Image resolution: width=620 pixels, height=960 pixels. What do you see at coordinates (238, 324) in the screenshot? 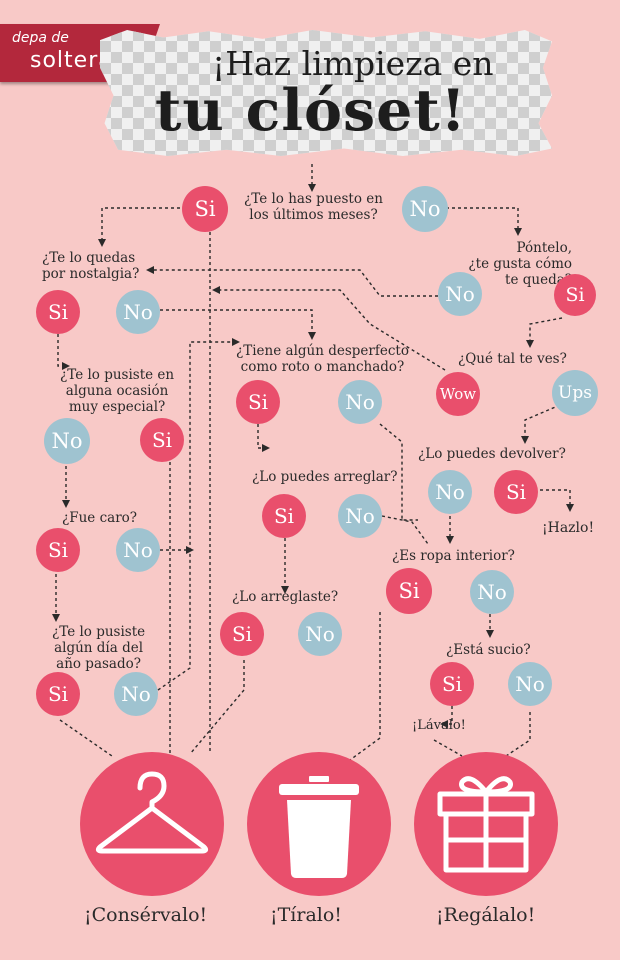
I see `arrow-no3-q5` at bounding box center [238, 324].